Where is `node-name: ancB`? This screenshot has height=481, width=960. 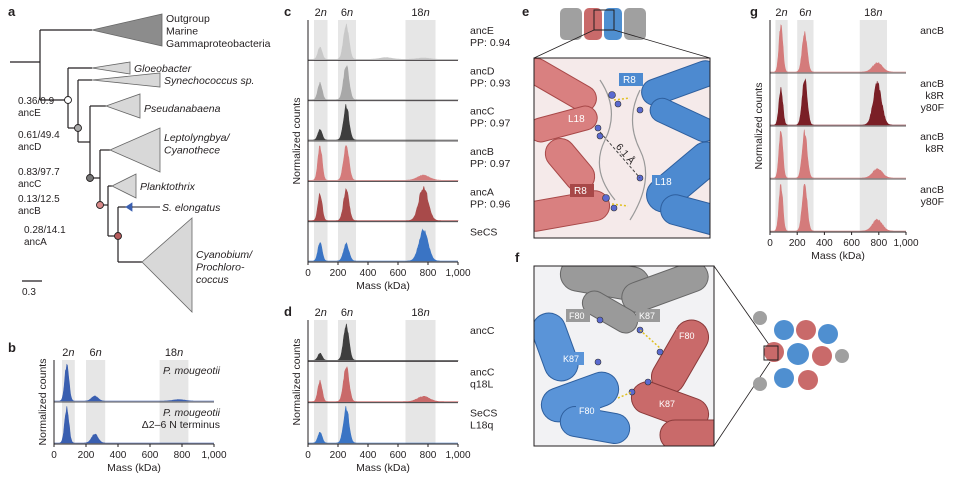 node-name: ancB is located at coordinates (29, 211).